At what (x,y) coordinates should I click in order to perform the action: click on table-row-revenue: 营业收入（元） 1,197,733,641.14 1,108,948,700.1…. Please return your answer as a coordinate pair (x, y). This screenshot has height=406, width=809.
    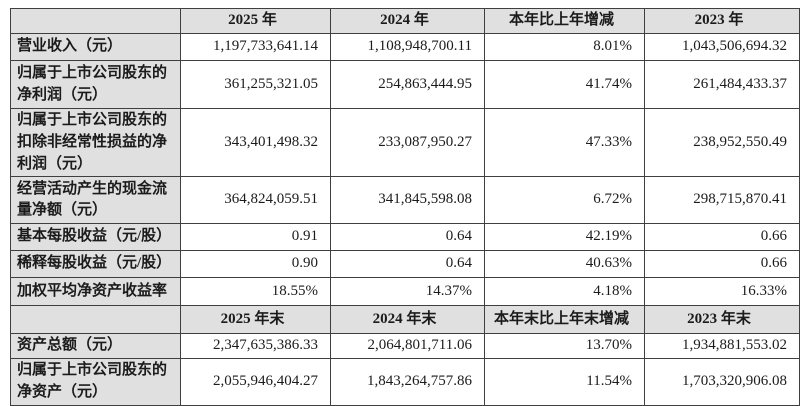
    Looking at the image, I should click on (405, 47).